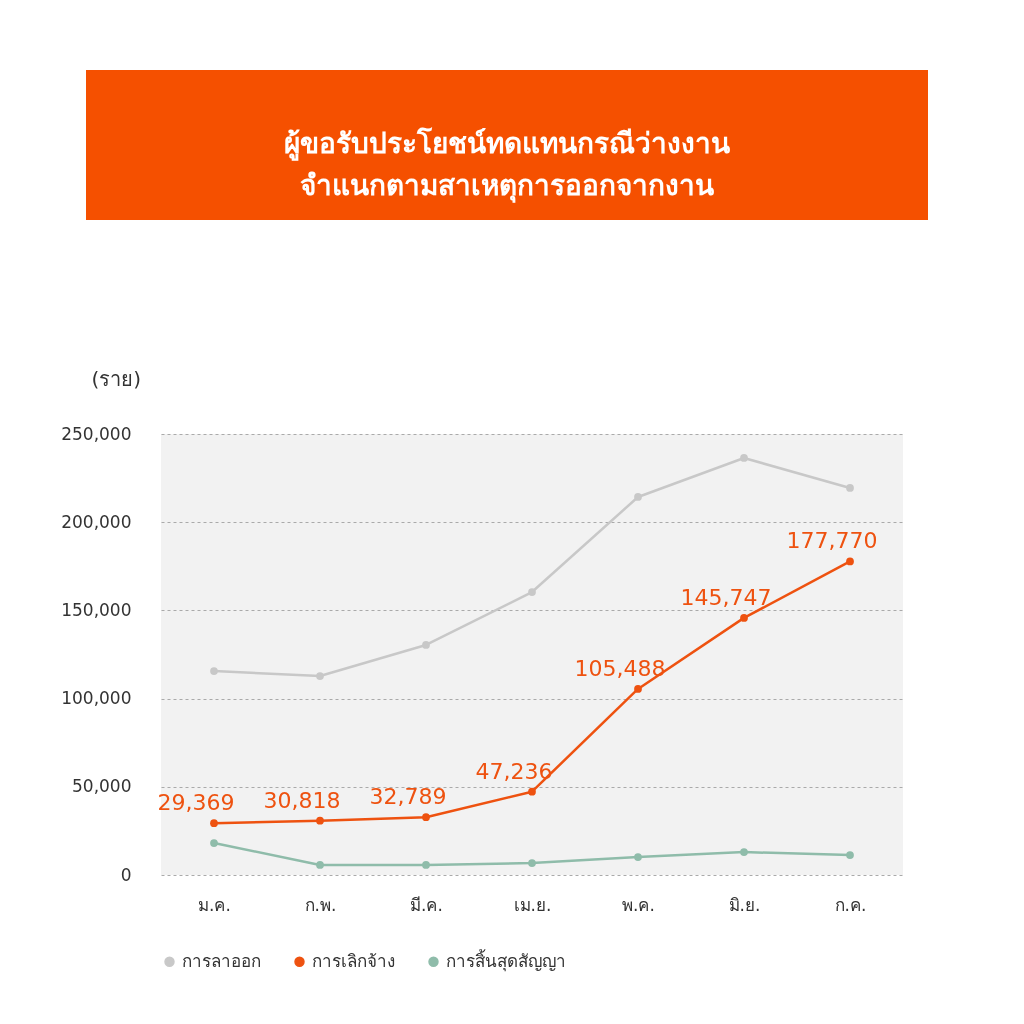 The image size is (1024, 1024). I want to click on data-label: 30,818, so click(302, 800).